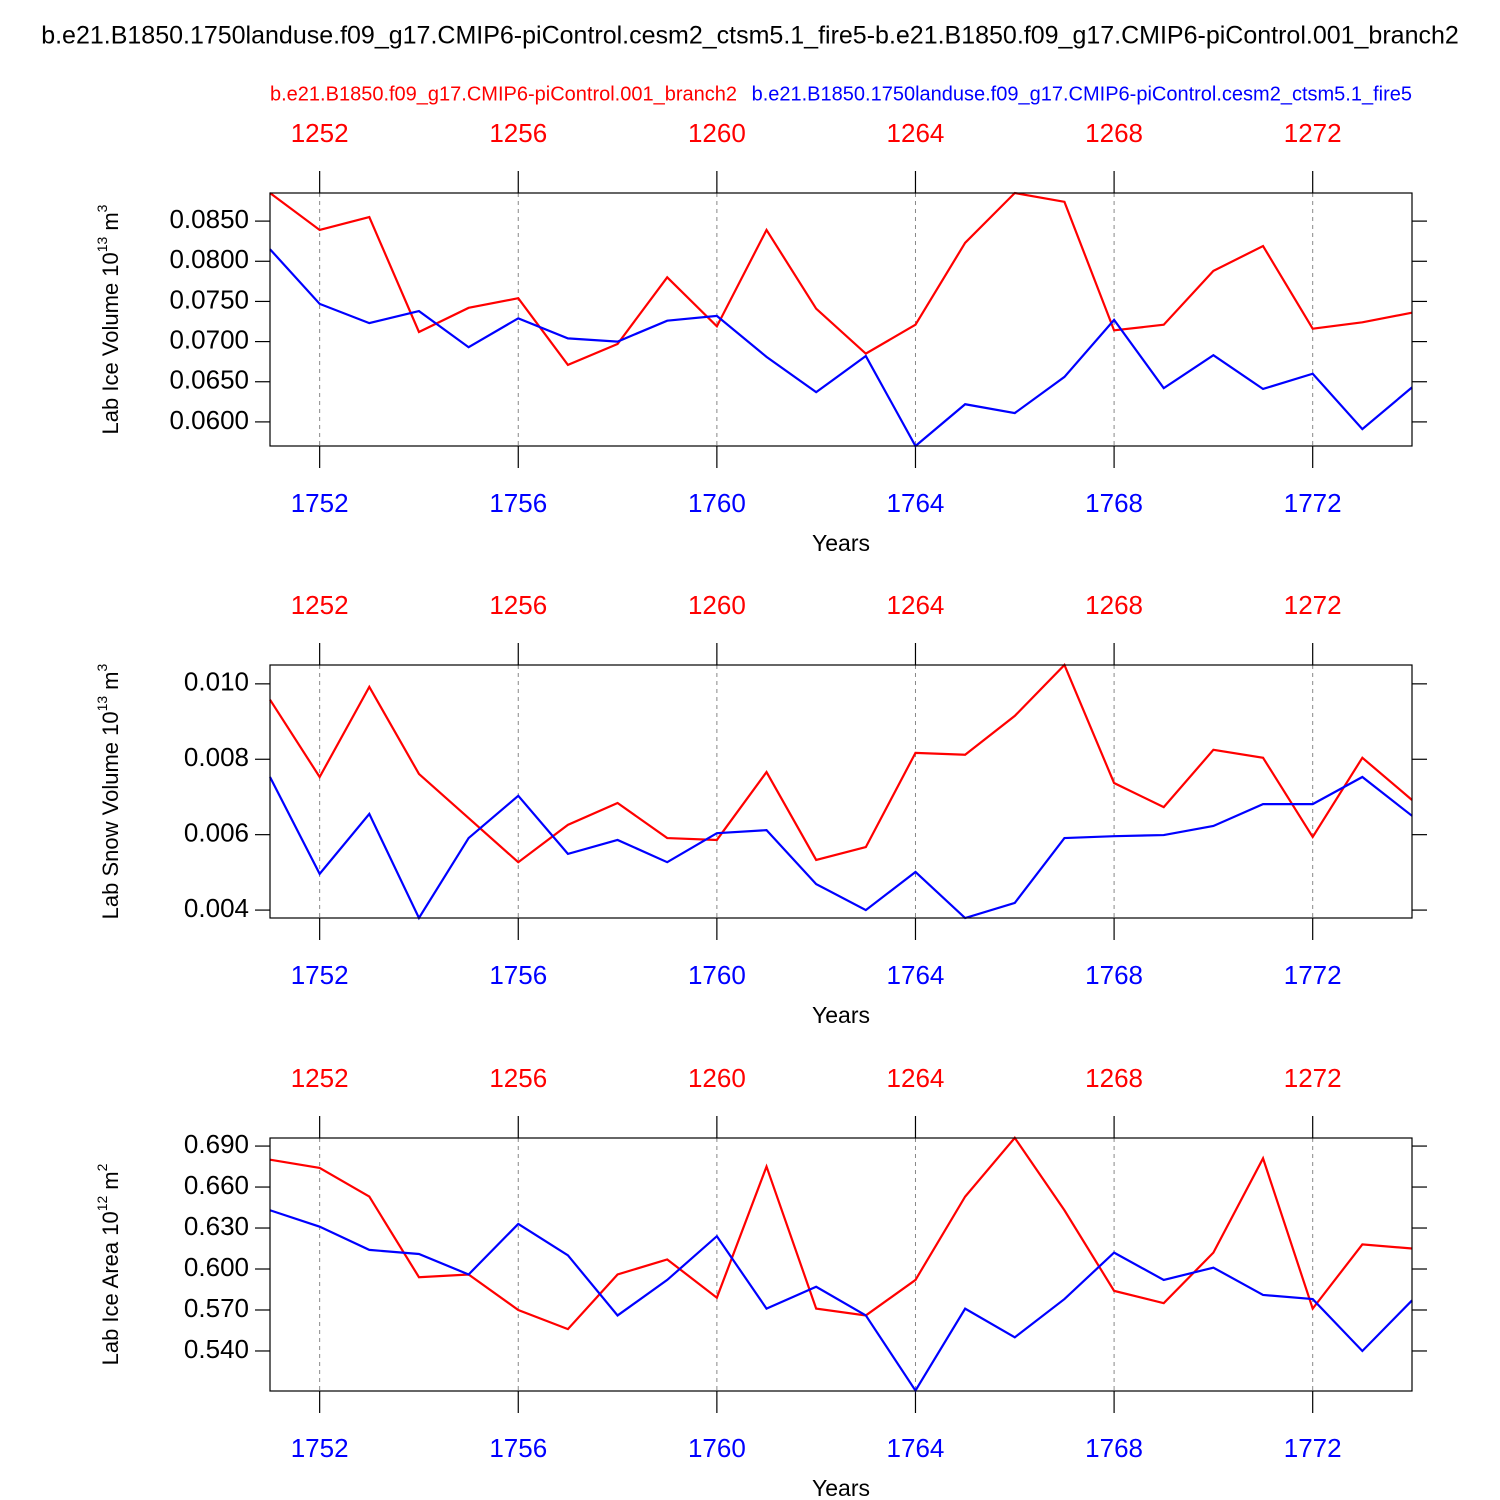  Describe the element at coordinates (110, 343) in the screenshot. I see `y-axis-label-part: Lab Ice Volume 10` at that location.